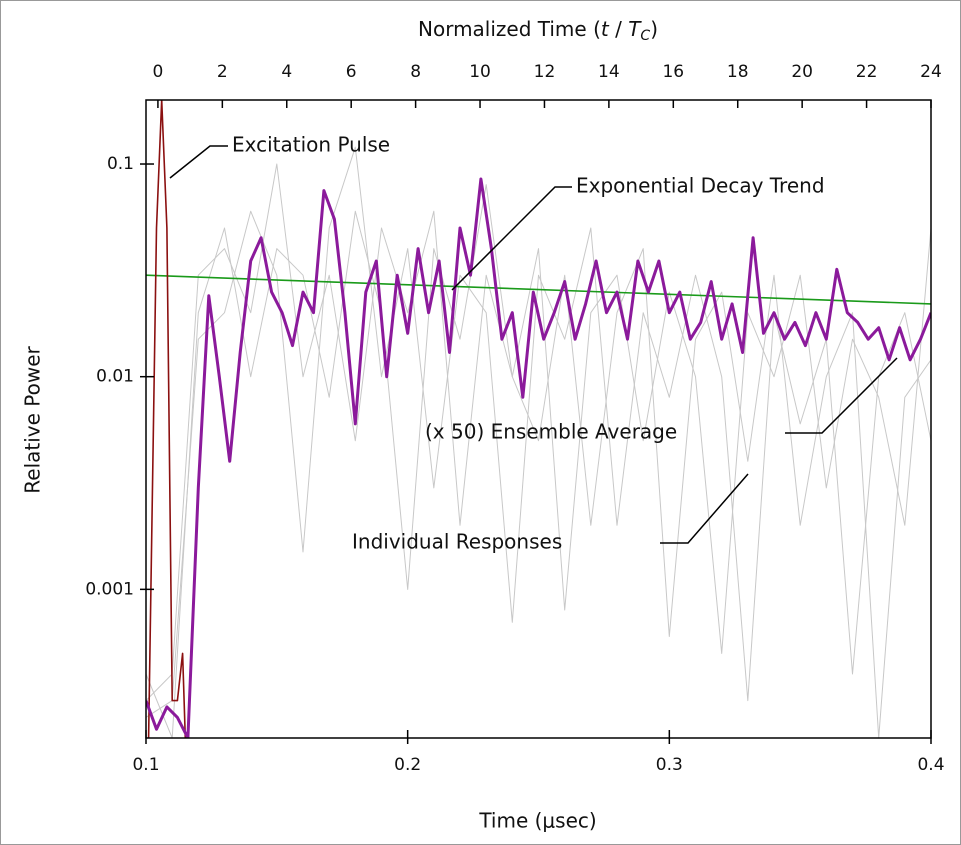 This screenshot has width=961, height=845. Describe the element at coordinates (480, 72) in the screenshot. I see `x2-tick-label: 10` at that location.